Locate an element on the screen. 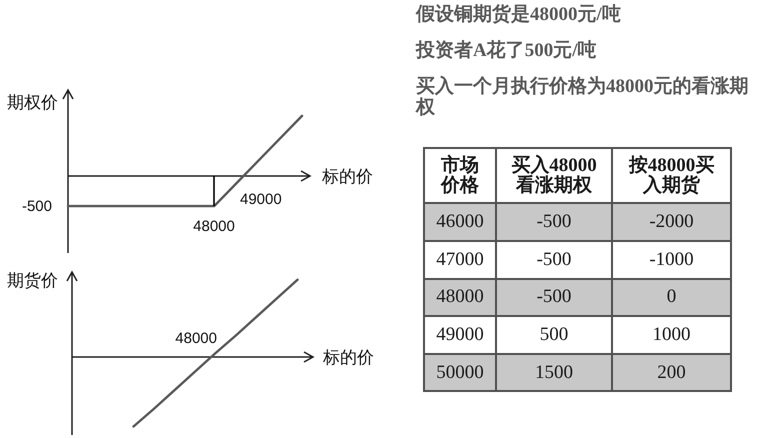 This screenshot has width=757, height=438. text: 假设铜期货是48000元/吨 is located at coordinates (519, 14).